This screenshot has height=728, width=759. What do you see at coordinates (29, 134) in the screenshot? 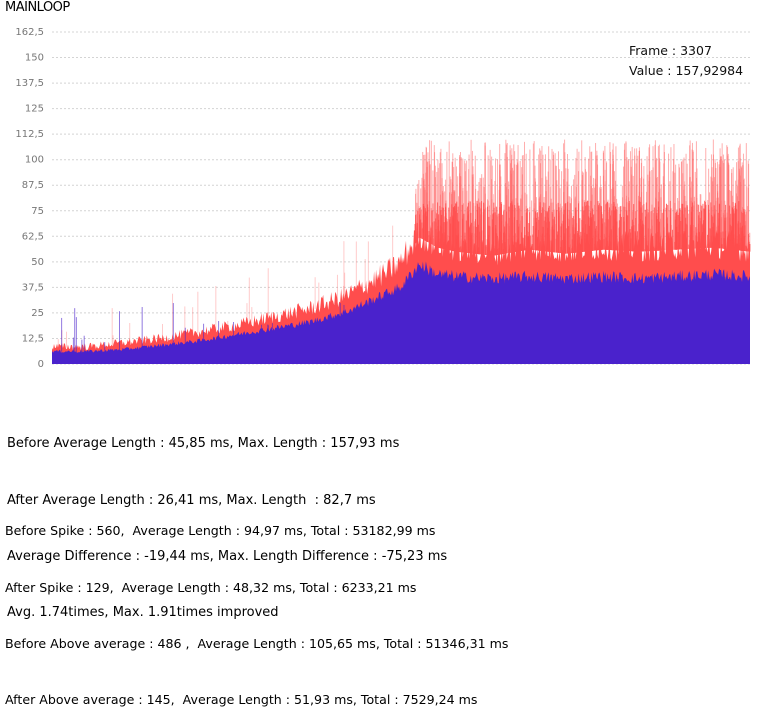
I see `y-tick-label: 112,5` at bounding box center [29, 134].